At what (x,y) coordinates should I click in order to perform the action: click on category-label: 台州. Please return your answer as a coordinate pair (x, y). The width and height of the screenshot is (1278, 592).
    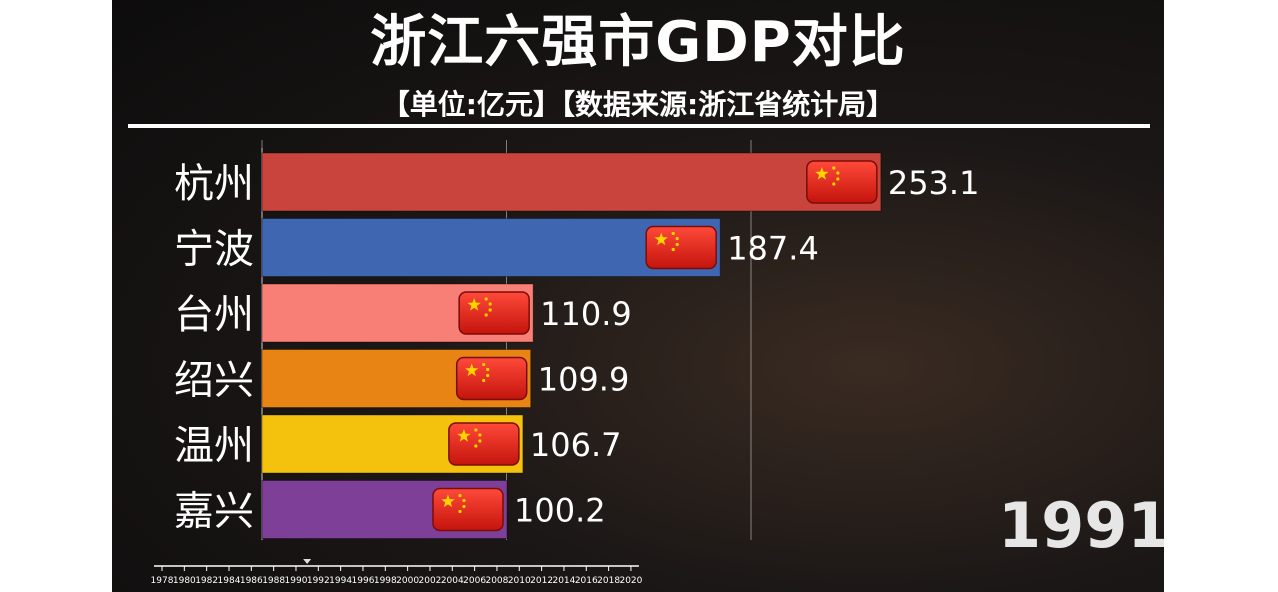
    Looking at the image, I should click on (214, 315).